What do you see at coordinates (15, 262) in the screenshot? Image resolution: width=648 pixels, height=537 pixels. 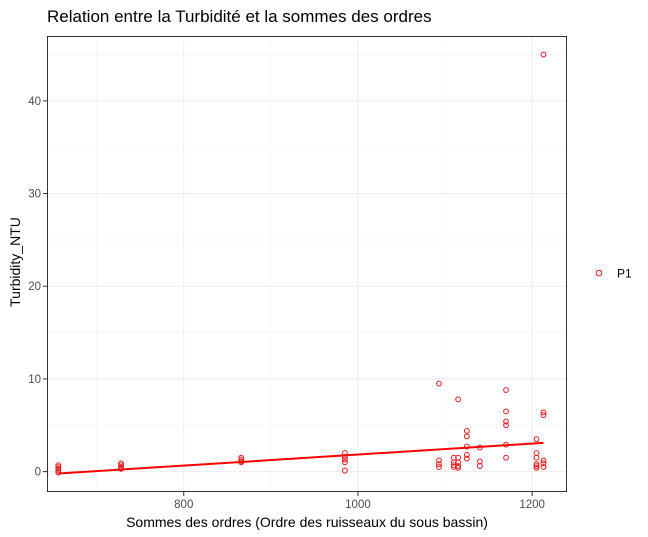 I see `y-axis-title: Turbidity_NTU` at bounding box center [15, 262].